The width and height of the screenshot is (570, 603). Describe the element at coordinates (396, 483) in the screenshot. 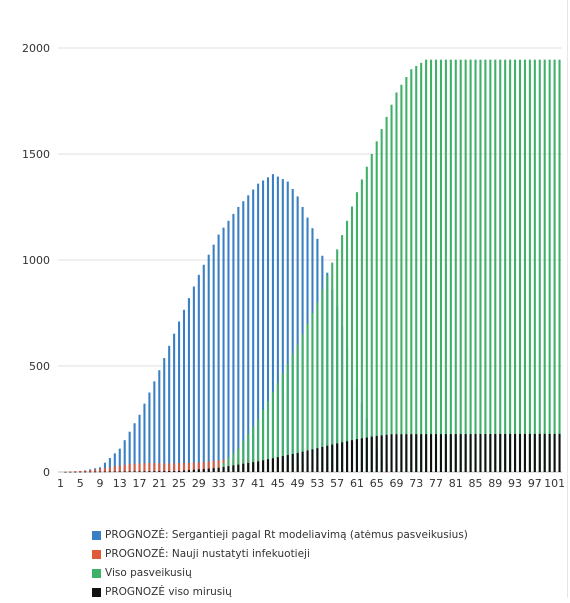

I see `x-tick-label: 69` at that location.